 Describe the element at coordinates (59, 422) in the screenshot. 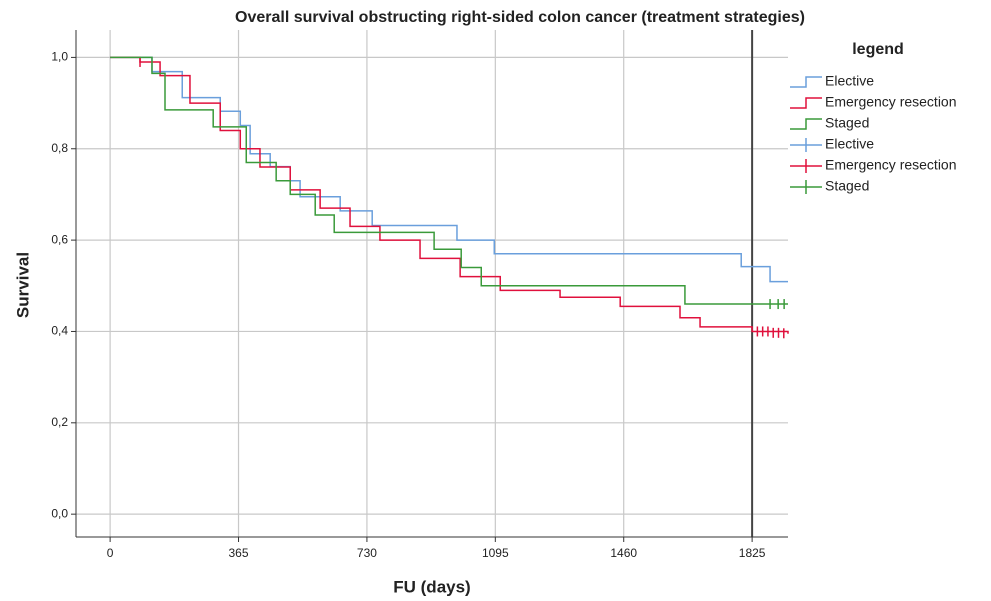

I see `y-tick-label: 0,2` at that location.